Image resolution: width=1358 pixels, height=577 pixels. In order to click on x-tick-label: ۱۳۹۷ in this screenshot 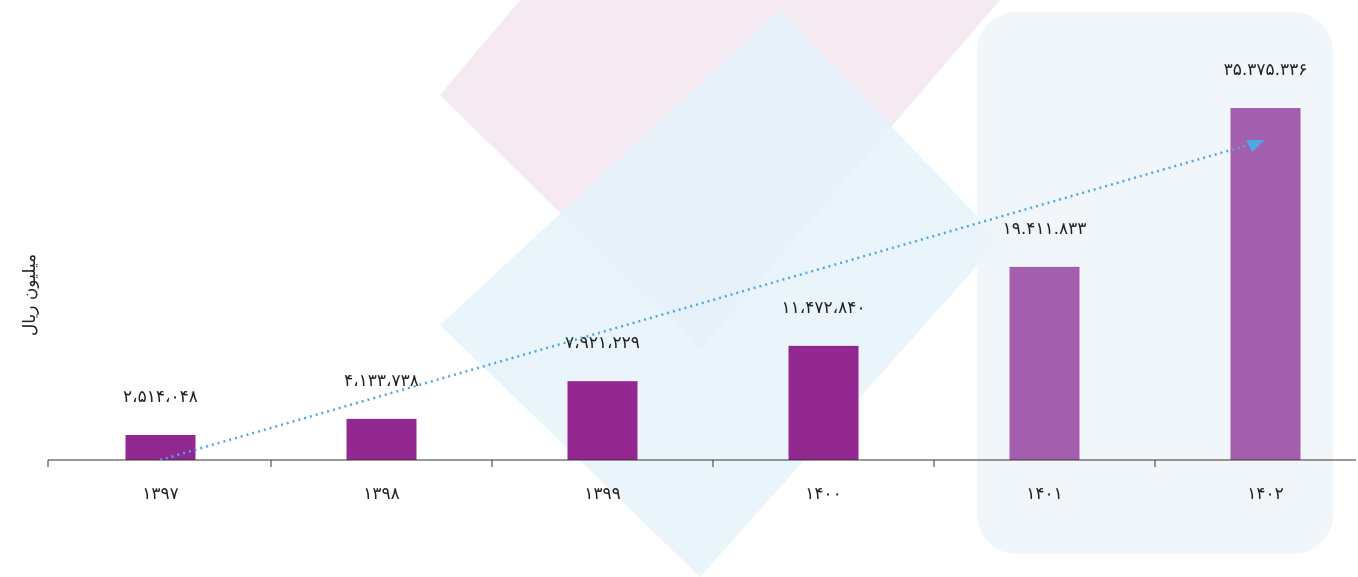, I will do `click(160, 494)`.